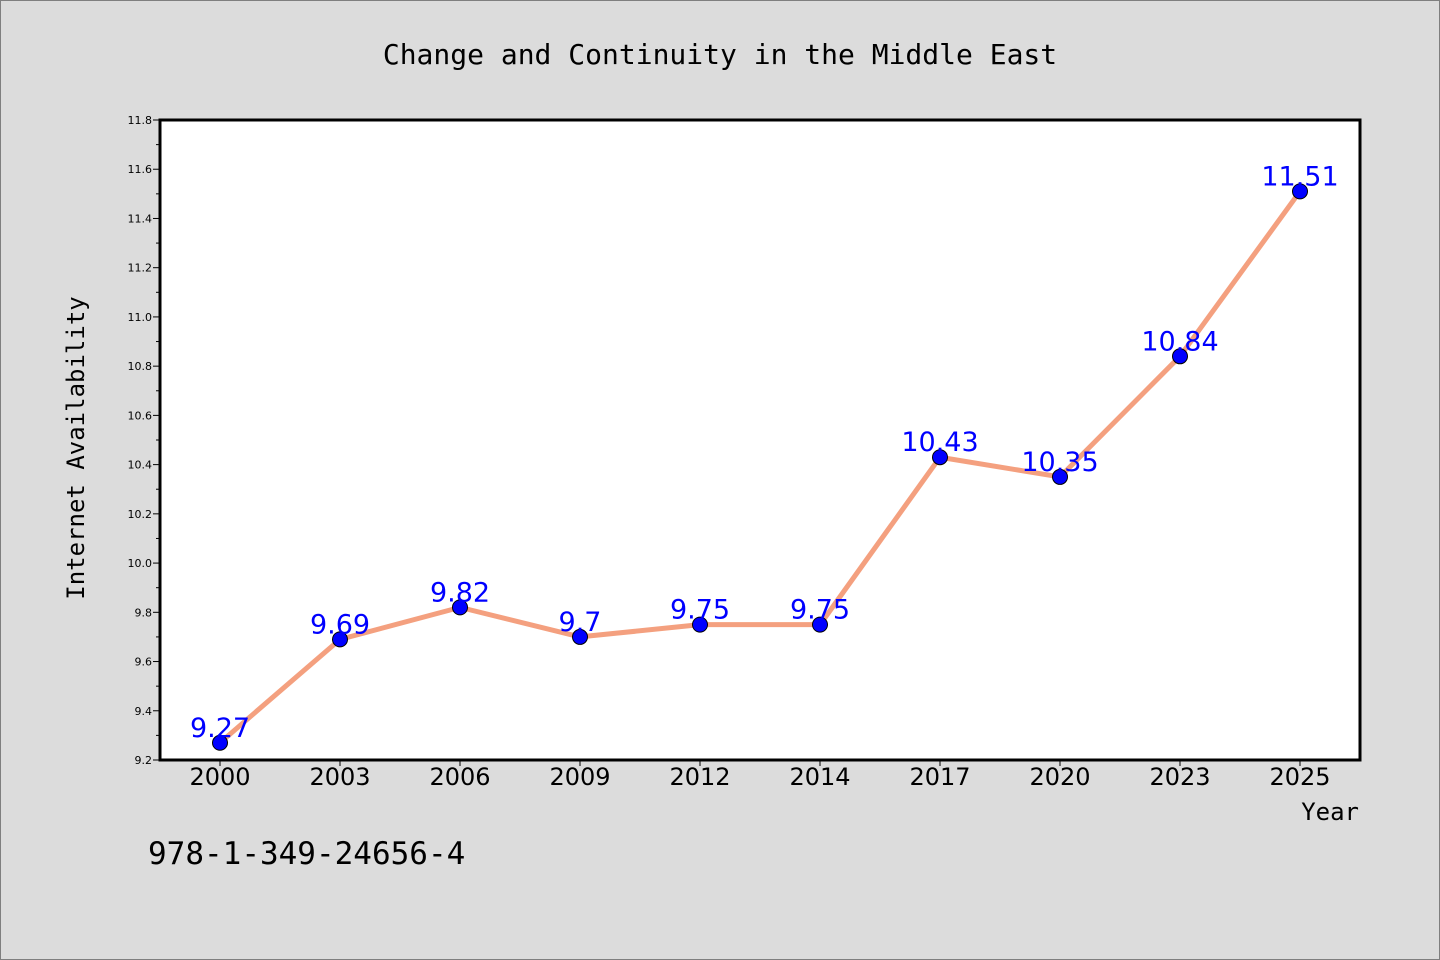 Image resolution: width=1440 pixels, height=960 pixels. I want to click on x-tick-label: 2017, so click(939, 777).